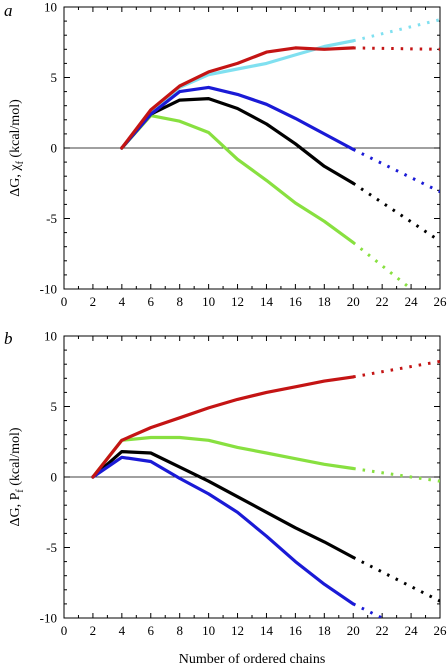 Image resolution: width=448 pixels, height=669 pixels. Describe the element at coordinates (17, 148) in the screenshot. I see `y-axis-title: ΔG, χf (kcal/mol)` at that location.